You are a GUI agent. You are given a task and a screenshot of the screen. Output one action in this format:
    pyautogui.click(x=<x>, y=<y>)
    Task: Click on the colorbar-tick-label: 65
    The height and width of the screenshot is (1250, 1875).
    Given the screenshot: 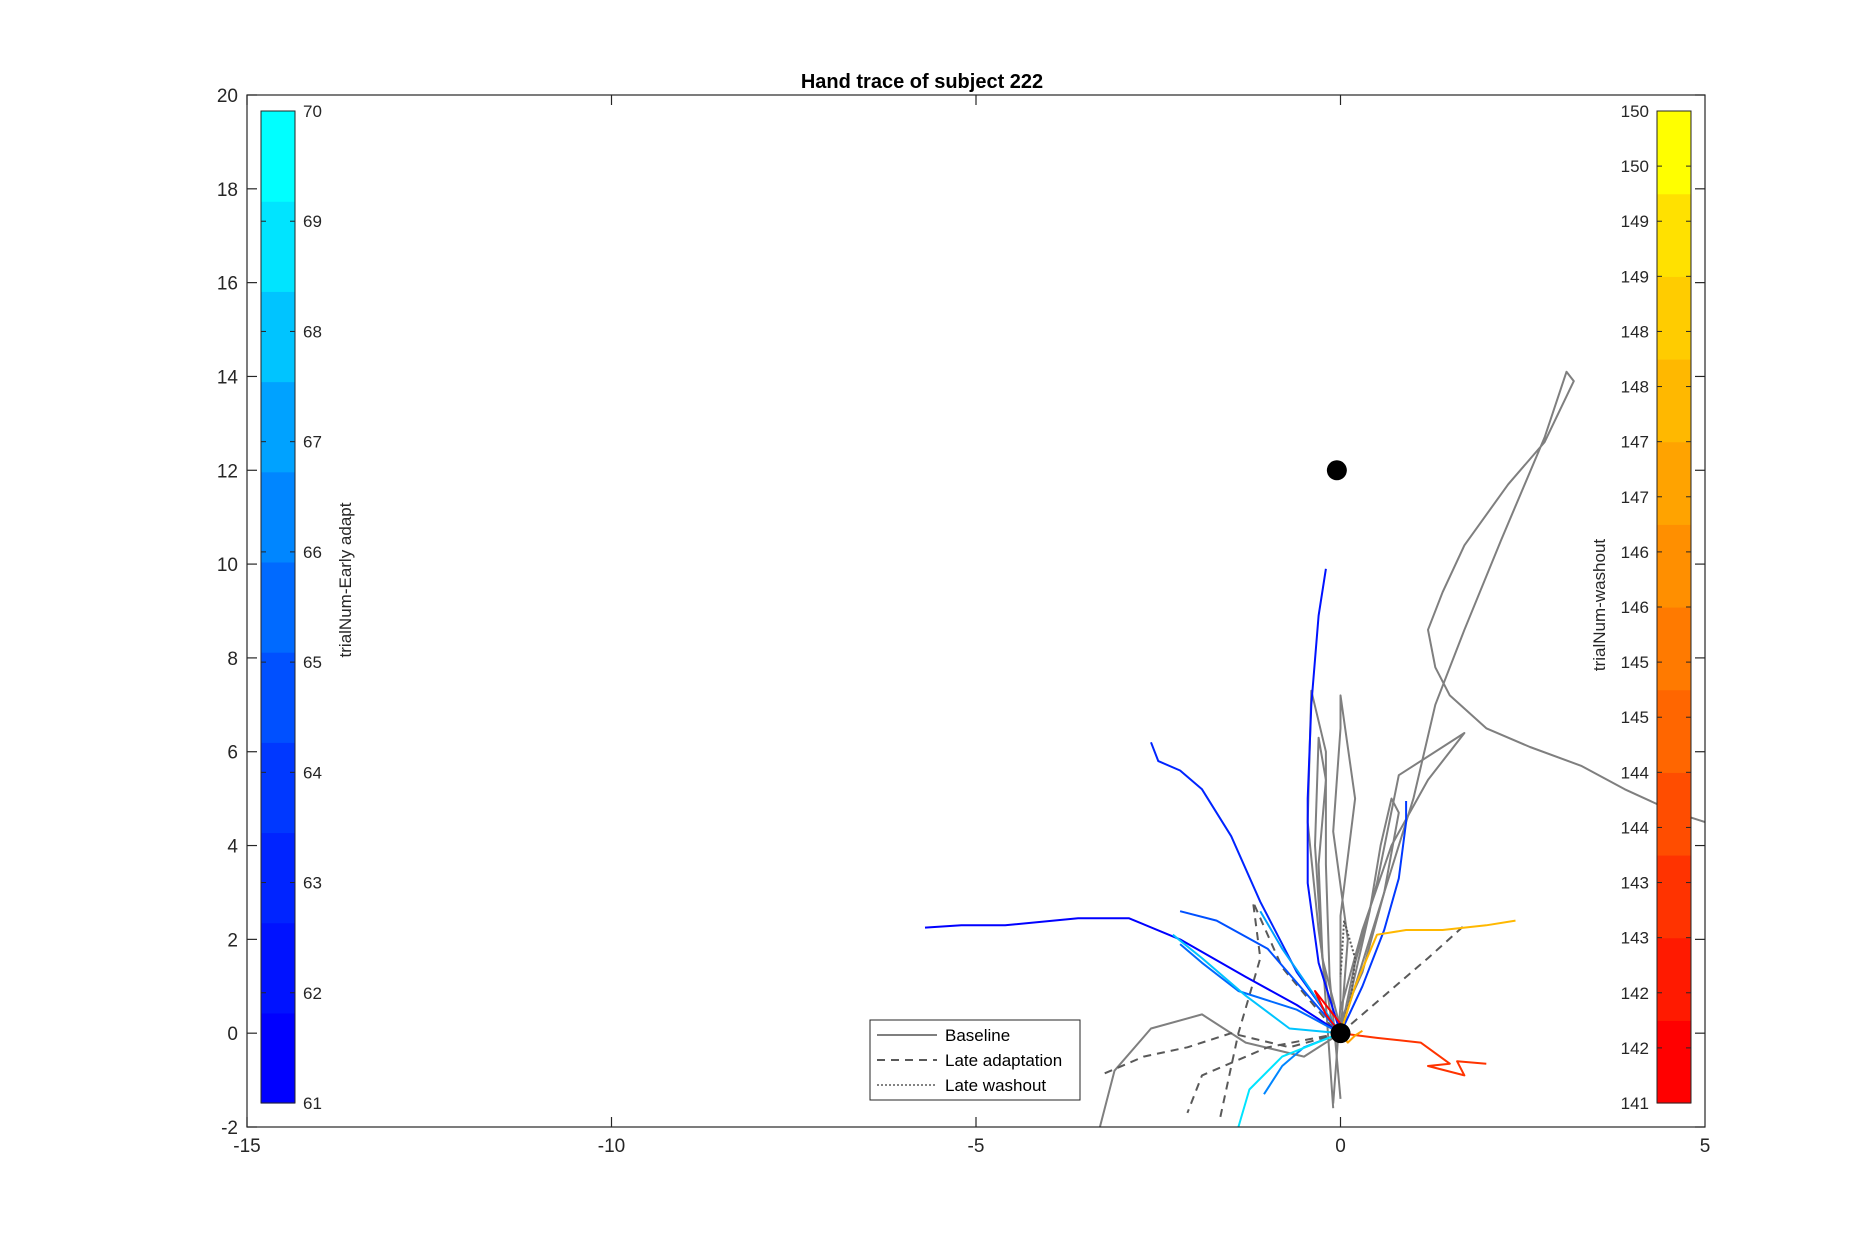 What is the action you would take?
    pyautogui.click(x=312, y=662)
    